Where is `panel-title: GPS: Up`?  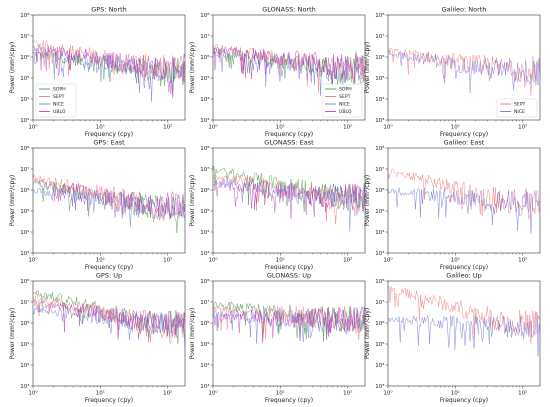 panel-title: GPS: Up is located at coordinates (109, 276).